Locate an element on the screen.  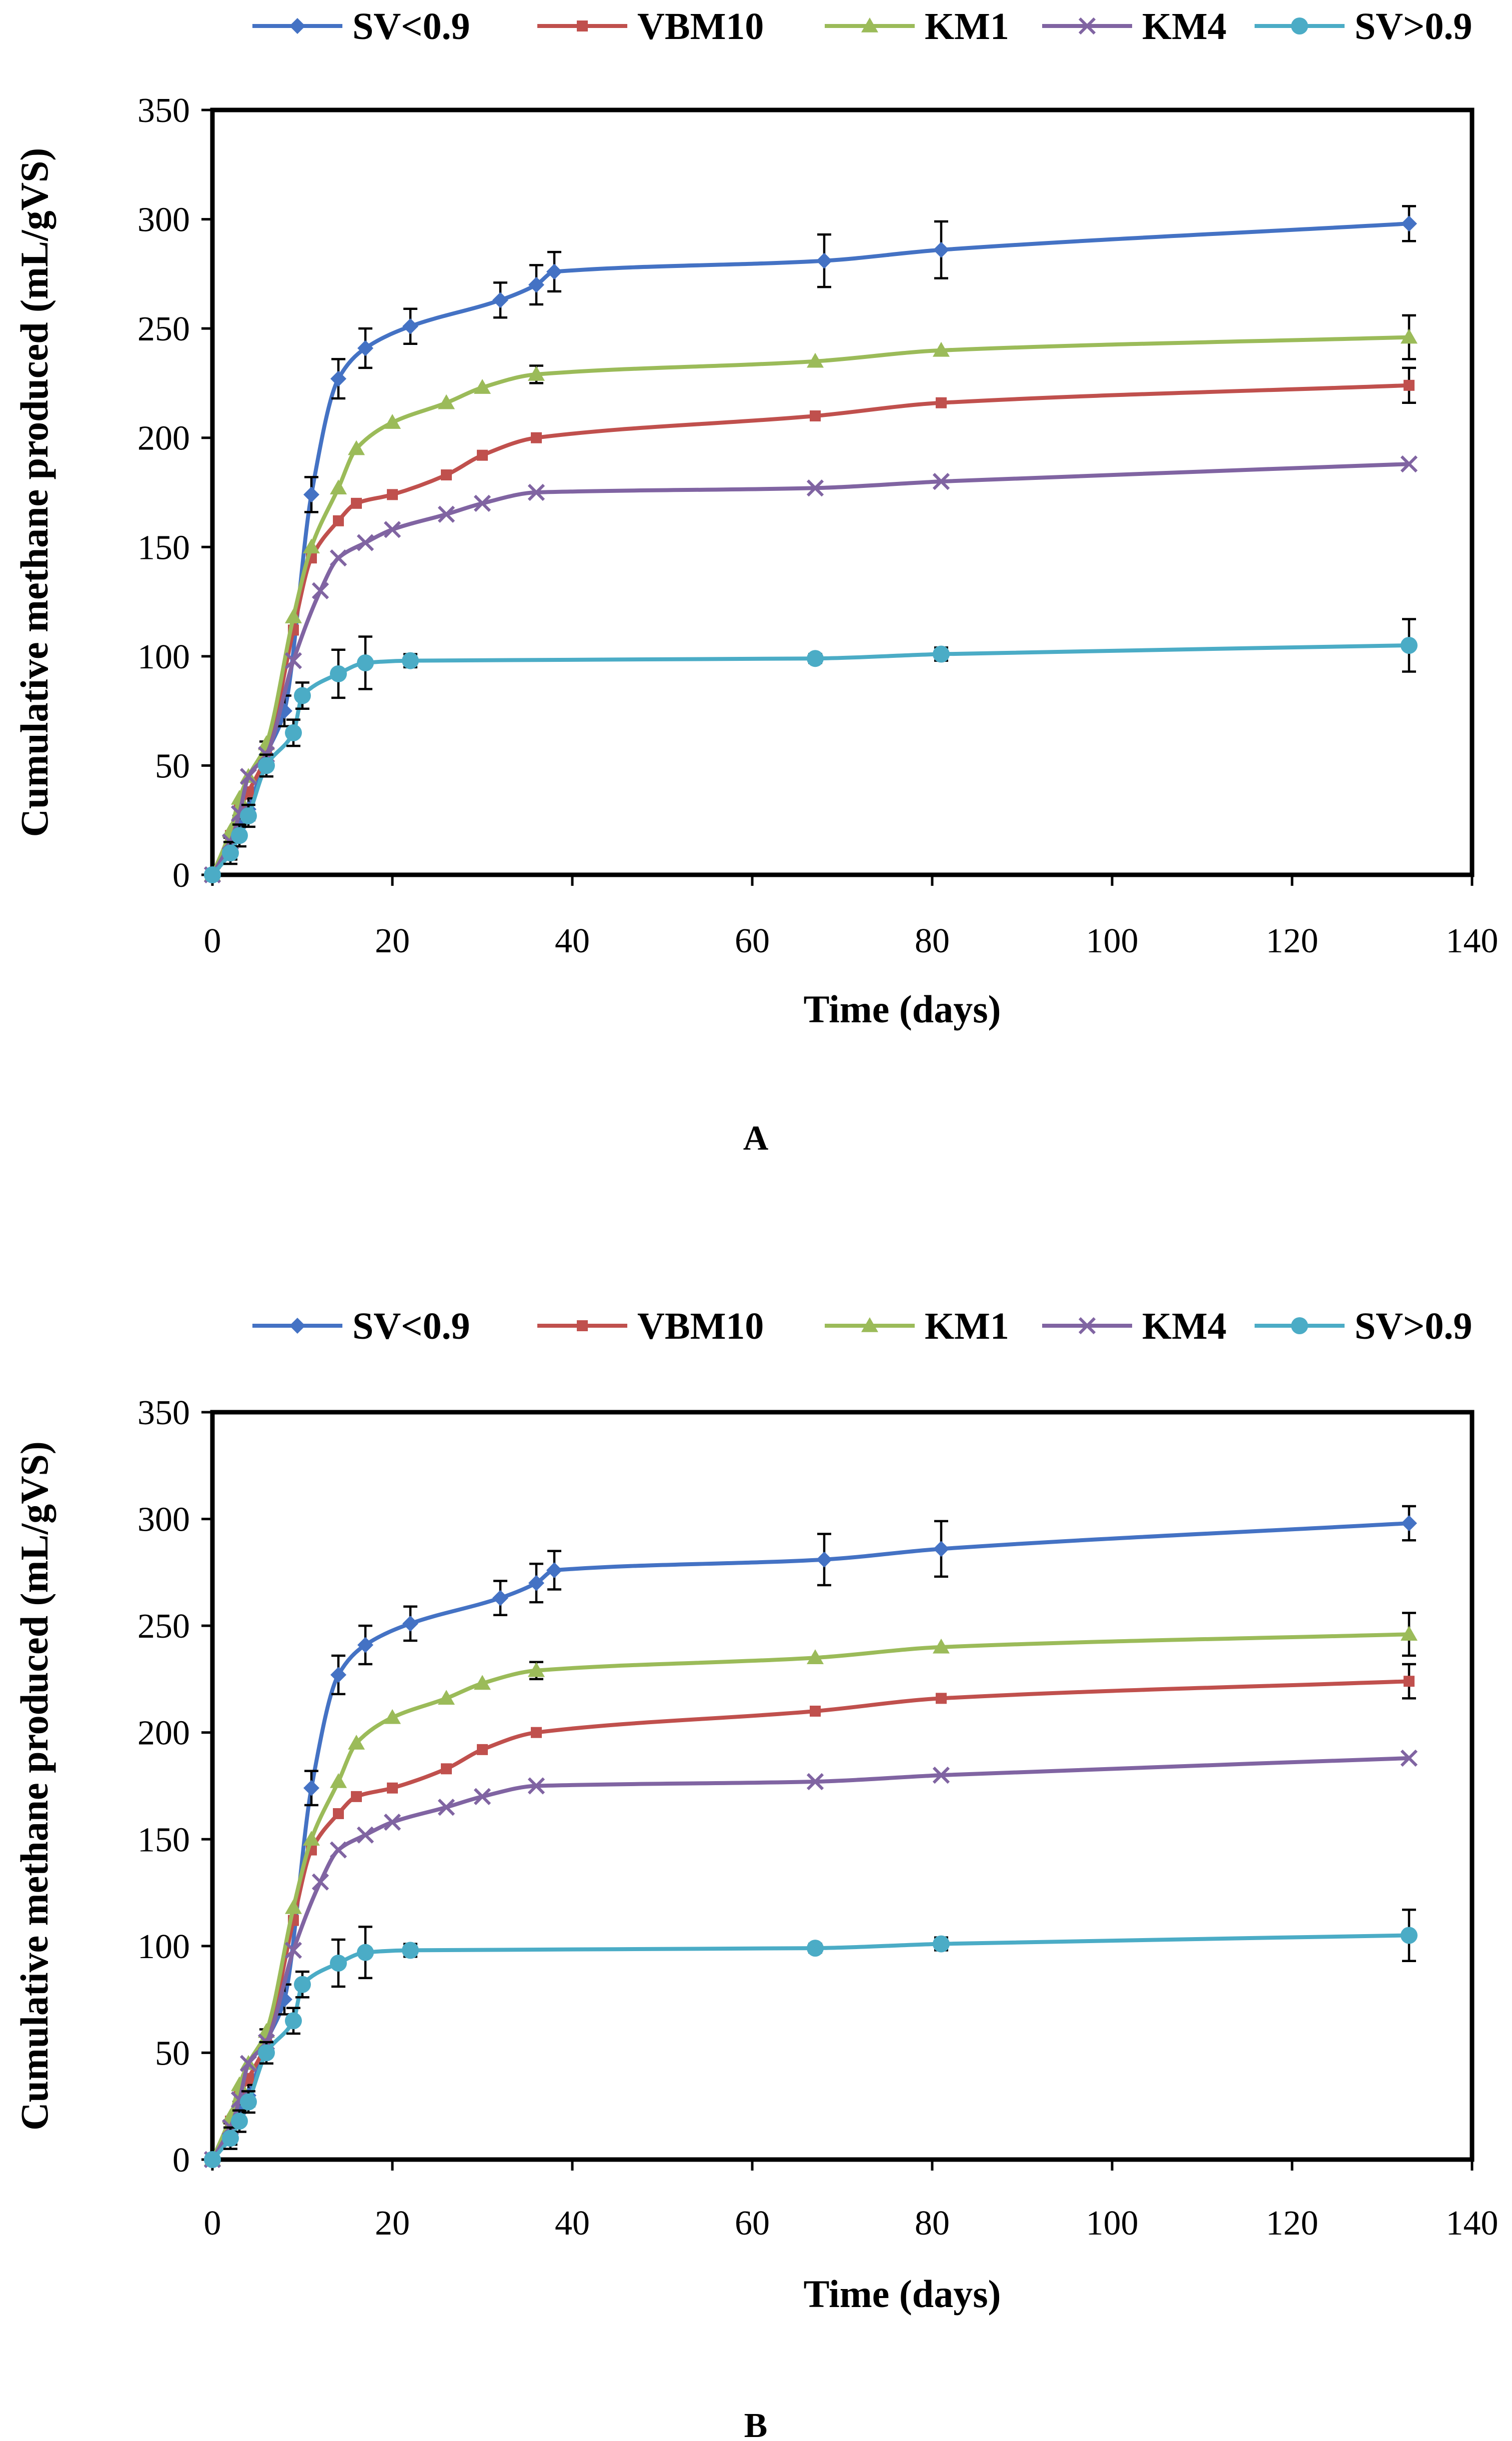
legend-item-km4: KM4 is located at coordinates (1134, 1326).